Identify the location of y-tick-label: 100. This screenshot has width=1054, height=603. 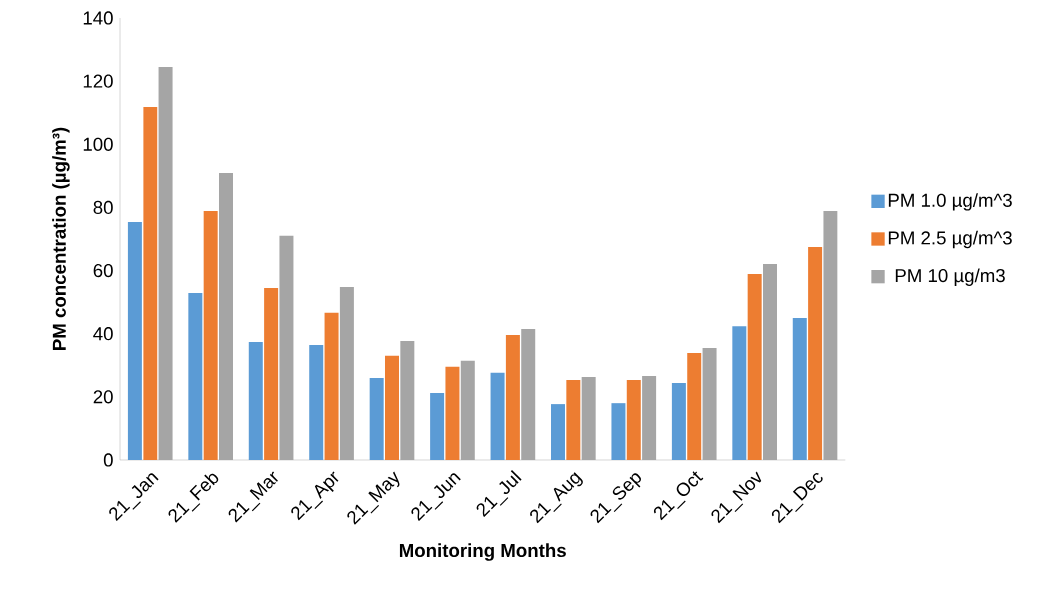
(98, 144).